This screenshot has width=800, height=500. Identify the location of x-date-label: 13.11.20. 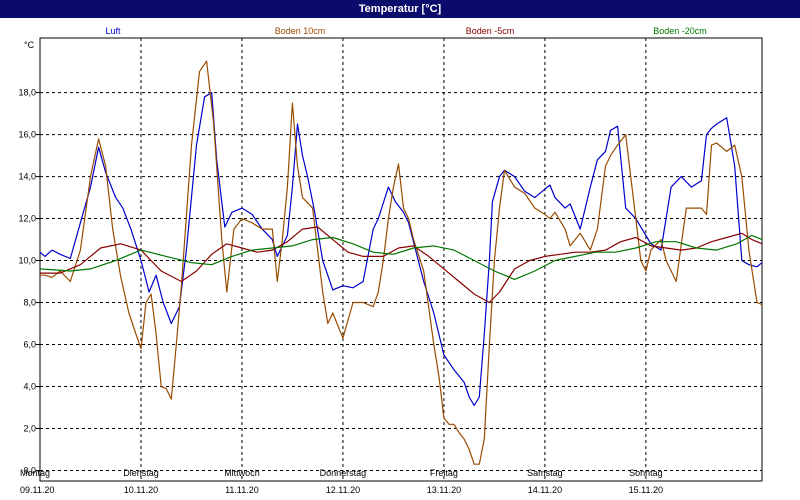
(444, 490).